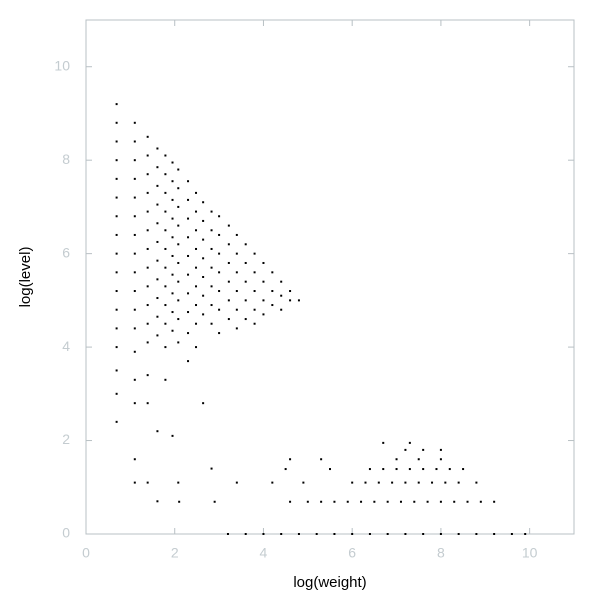 This screenshot has height=600, width=600. Describe the element at coordinates (66, 346) in the screenshot. I see `y-tick-label: 4` at that location.